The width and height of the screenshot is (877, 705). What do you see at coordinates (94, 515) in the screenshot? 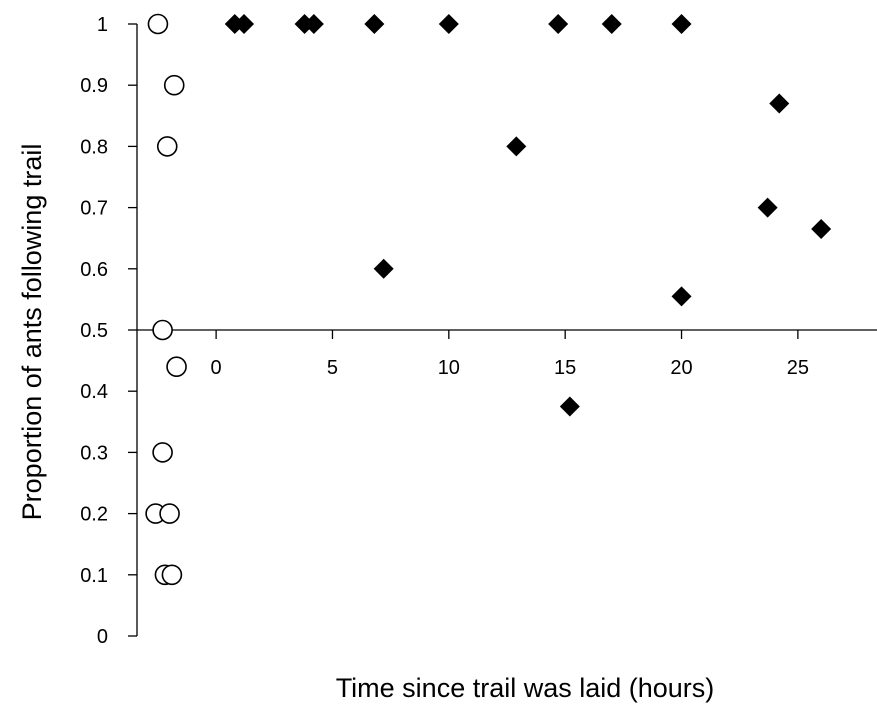
I see `y-tick-label: 0.2` at bounding box center [94, 515].